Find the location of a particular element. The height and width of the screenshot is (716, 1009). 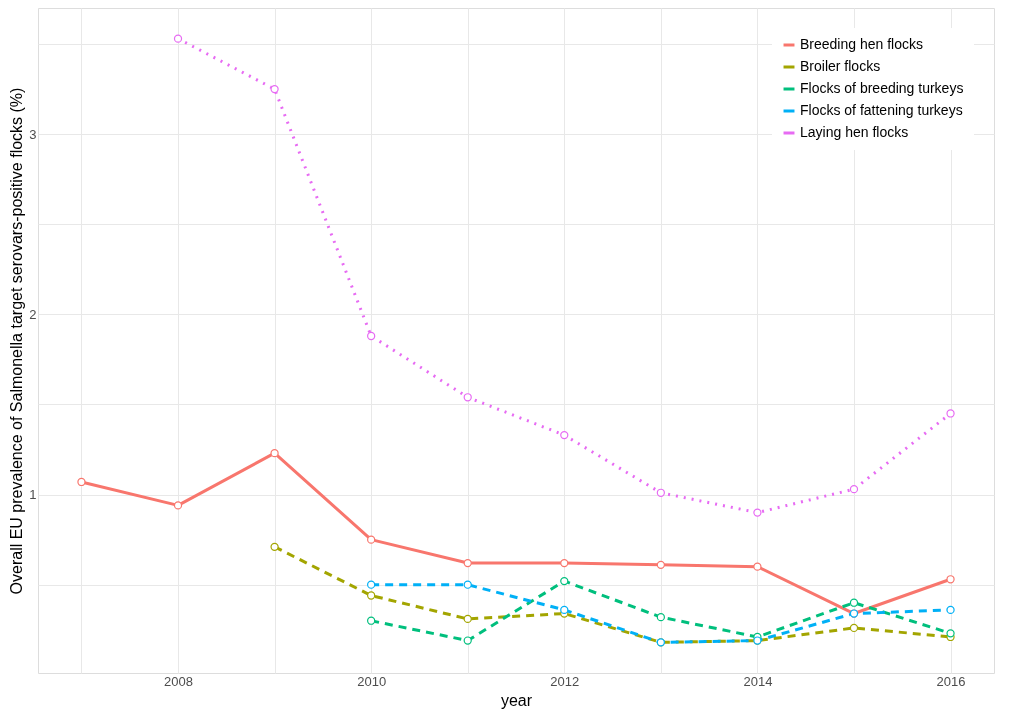

legend-label: Laying hen flocks is located at coordinates (854, 132).